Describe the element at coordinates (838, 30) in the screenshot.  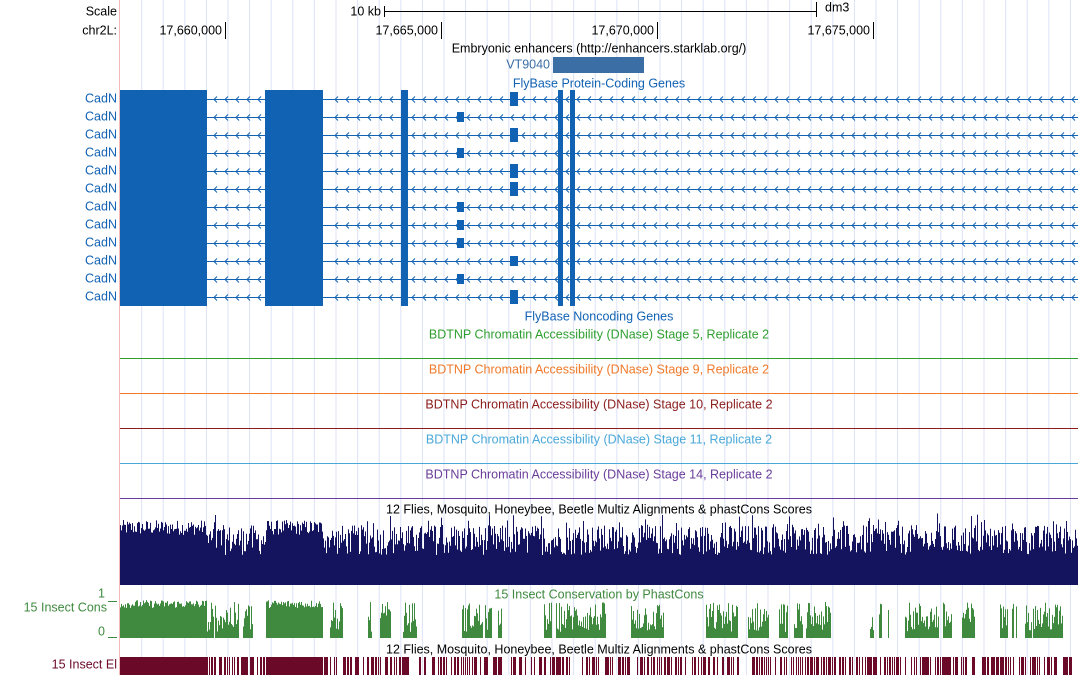
I see `position-label: 17,675,000` at that location.